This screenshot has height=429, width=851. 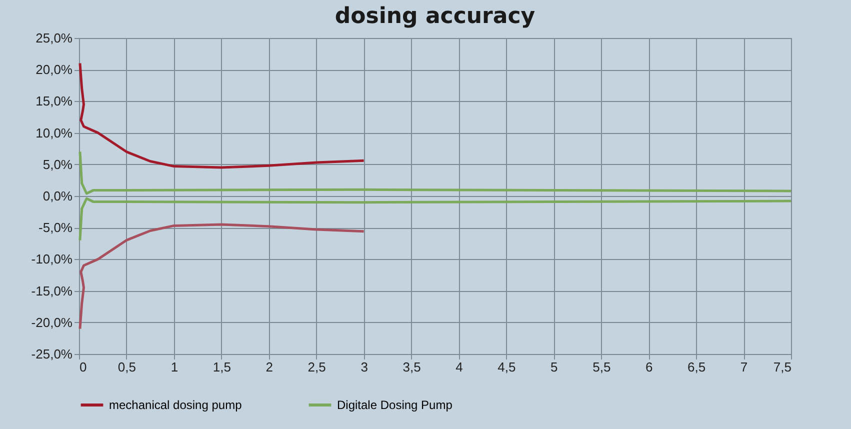 I want to click on x-tick-label: 5,5, so click(x=601, y=367).